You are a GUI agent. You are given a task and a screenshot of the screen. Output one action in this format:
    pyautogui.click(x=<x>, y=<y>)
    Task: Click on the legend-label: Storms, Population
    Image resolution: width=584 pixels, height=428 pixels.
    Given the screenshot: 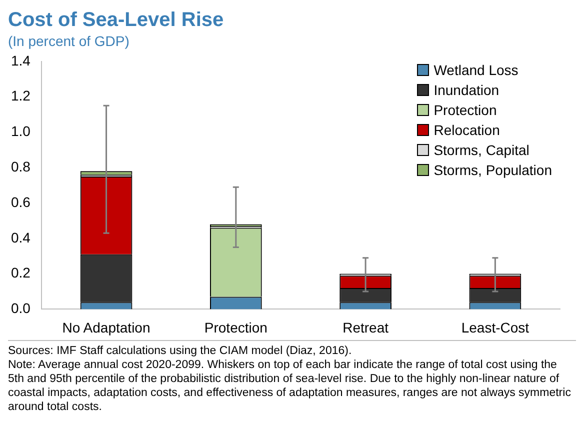 What is the action you would take?
    pyautogui.click(x=493, y=170)
    